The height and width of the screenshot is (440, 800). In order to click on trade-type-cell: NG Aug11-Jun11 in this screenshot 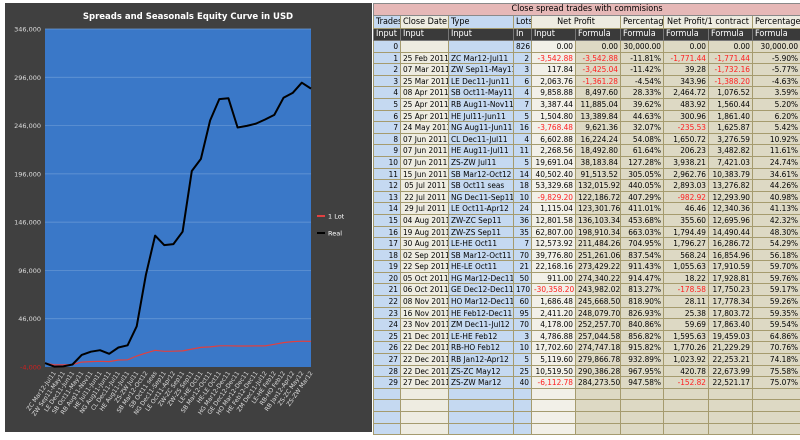, I will do `click(481, 127)`.